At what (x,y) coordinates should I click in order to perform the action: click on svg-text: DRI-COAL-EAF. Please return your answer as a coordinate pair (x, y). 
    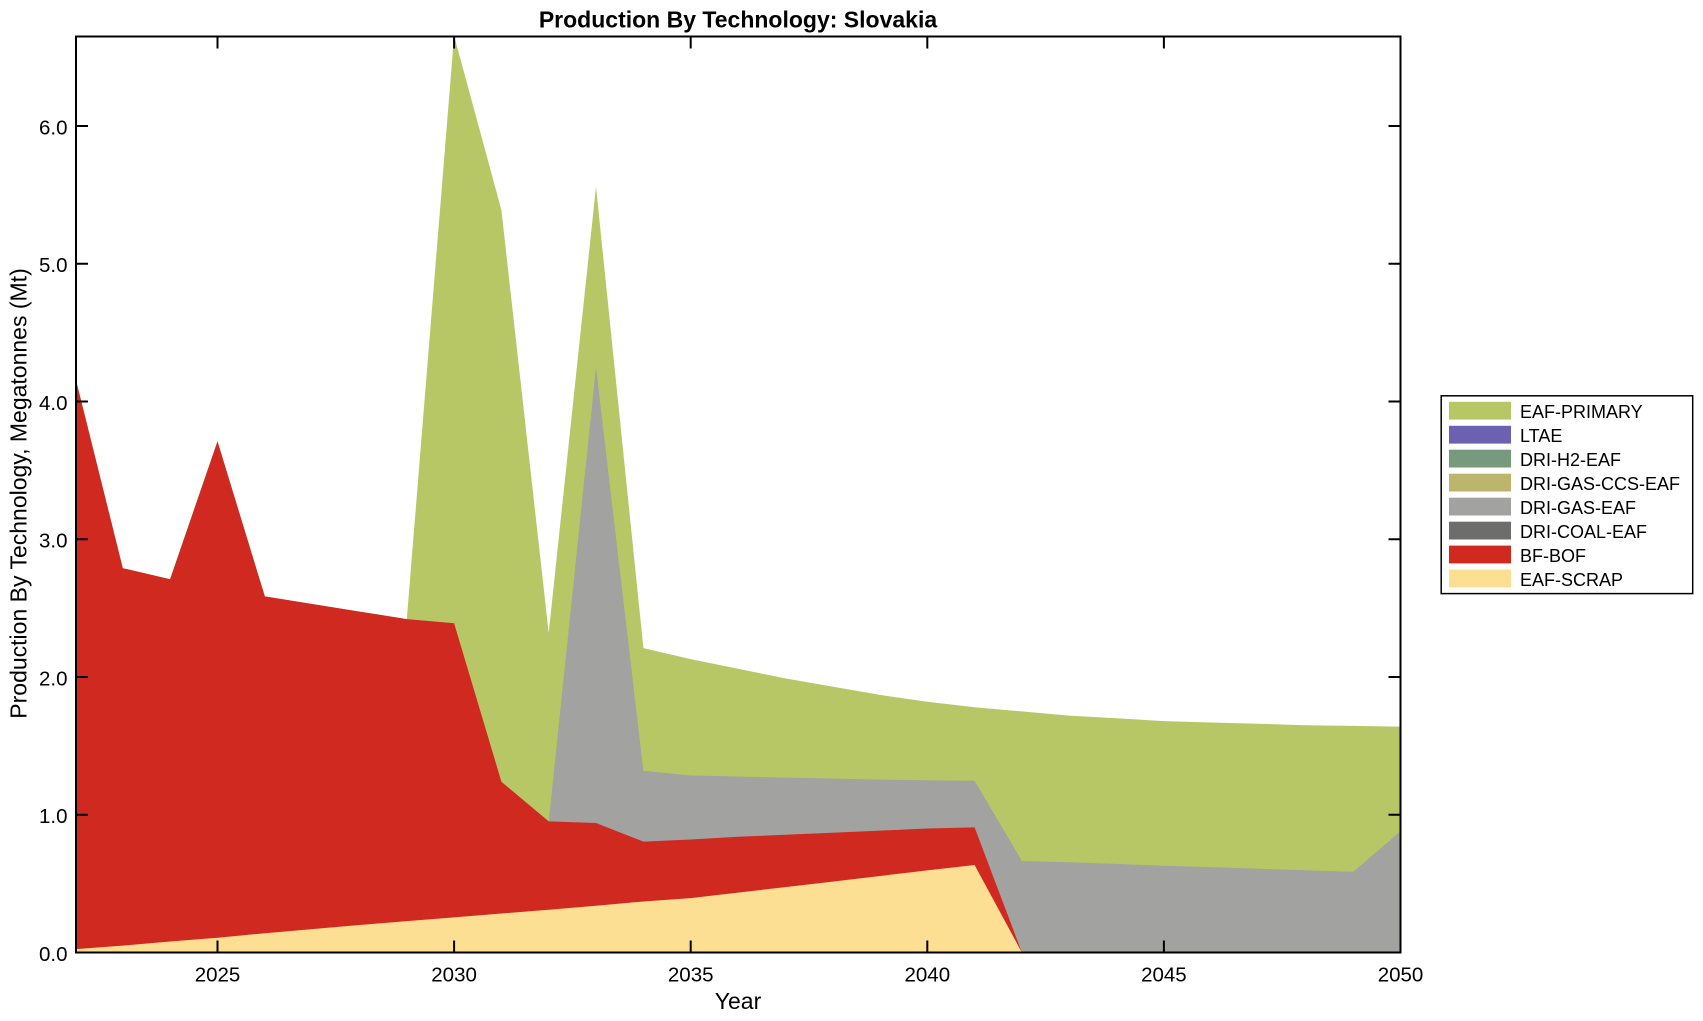
    Looking at the image, I should click on (1583, 532).